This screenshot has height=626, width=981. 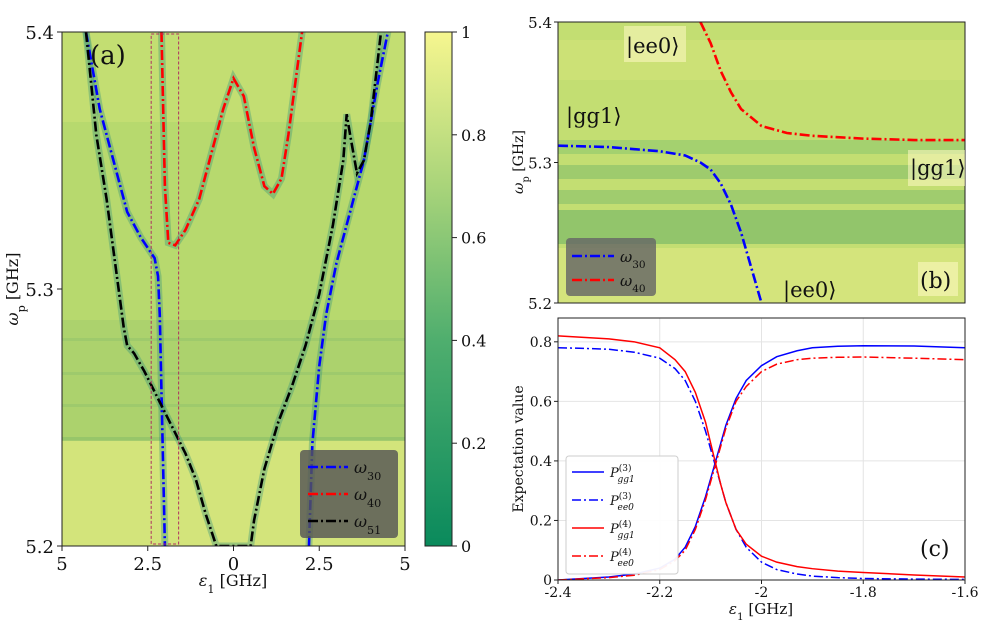 What do you see at coordinates (621, 502) in the screenshot?
I see `legend-label: P(3) ee0` at bounding box center [621, 502].